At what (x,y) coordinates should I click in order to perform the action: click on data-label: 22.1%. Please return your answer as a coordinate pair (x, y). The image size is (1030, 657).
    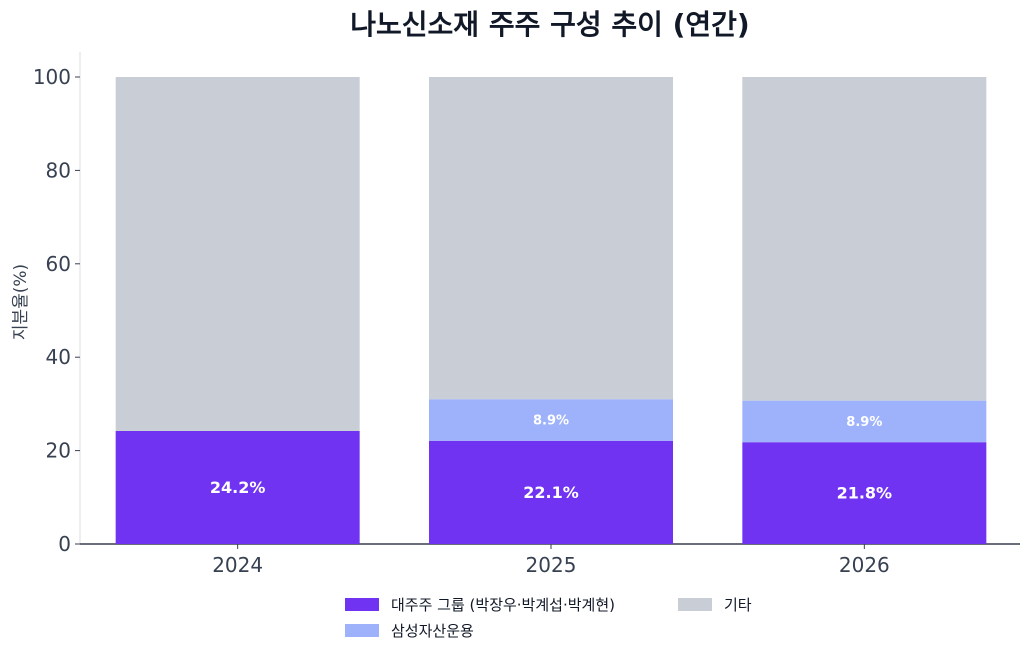
    Looking at the image, I should click on (551, 492).